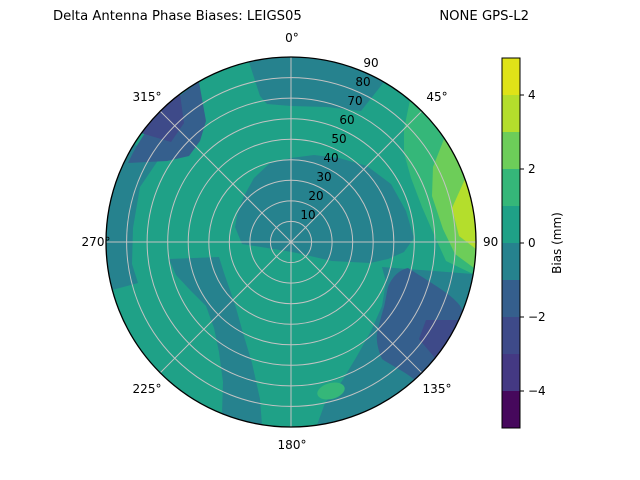 The height and width of the screenshot is (480, 640). What do you see at coordinates (532, 95) in the screenshot?
I see `colorbar-label-4: 4` at bounding box center [532, 95].